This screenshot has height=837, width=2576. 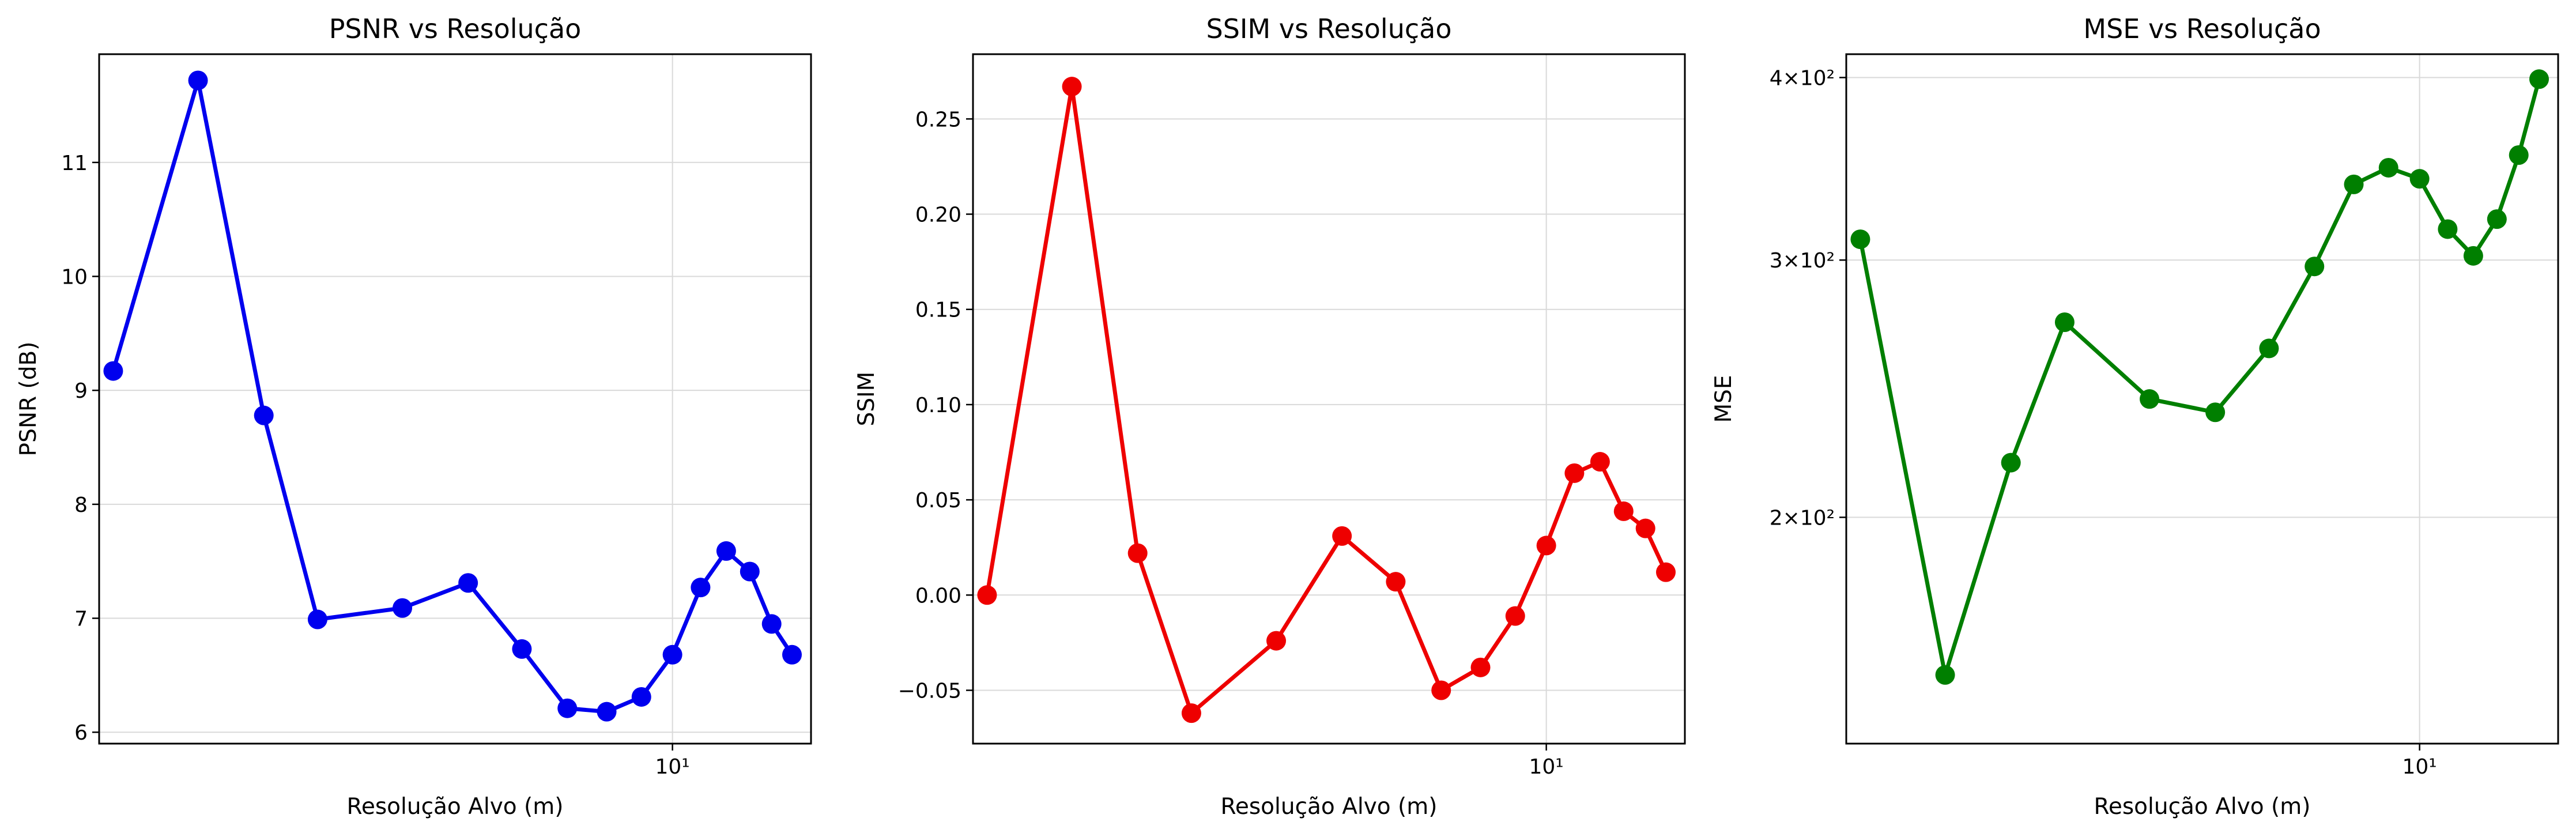 What do you see at coordinates (74, 277) in the screenshot?
I see `y-tick-label: 10` at bounding box center [74, 277].